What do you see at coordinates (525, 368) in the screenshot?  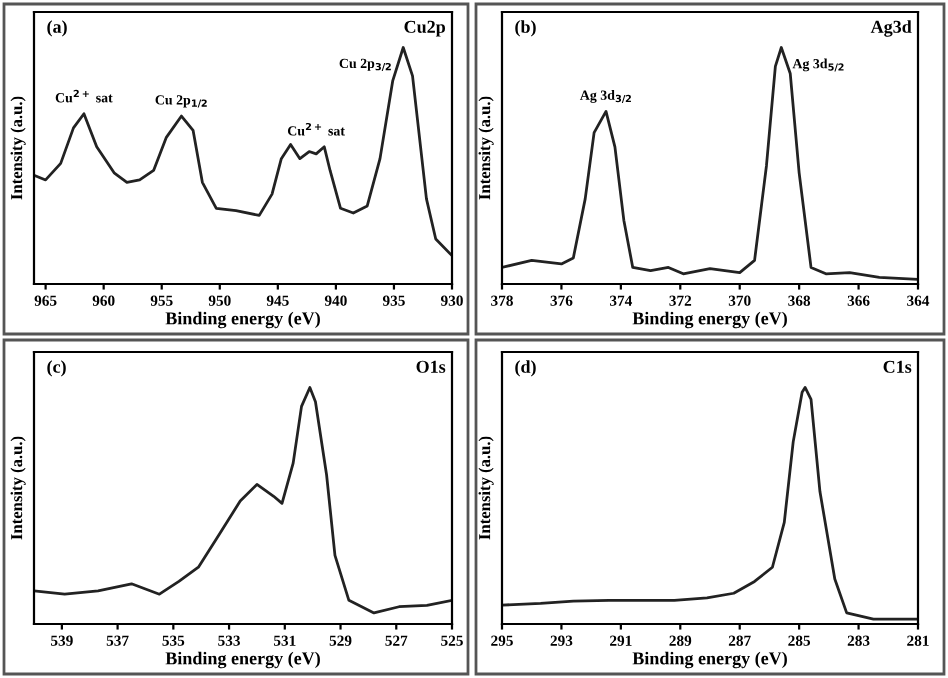 I see `text: (d)` at bounding box center [525, 368].